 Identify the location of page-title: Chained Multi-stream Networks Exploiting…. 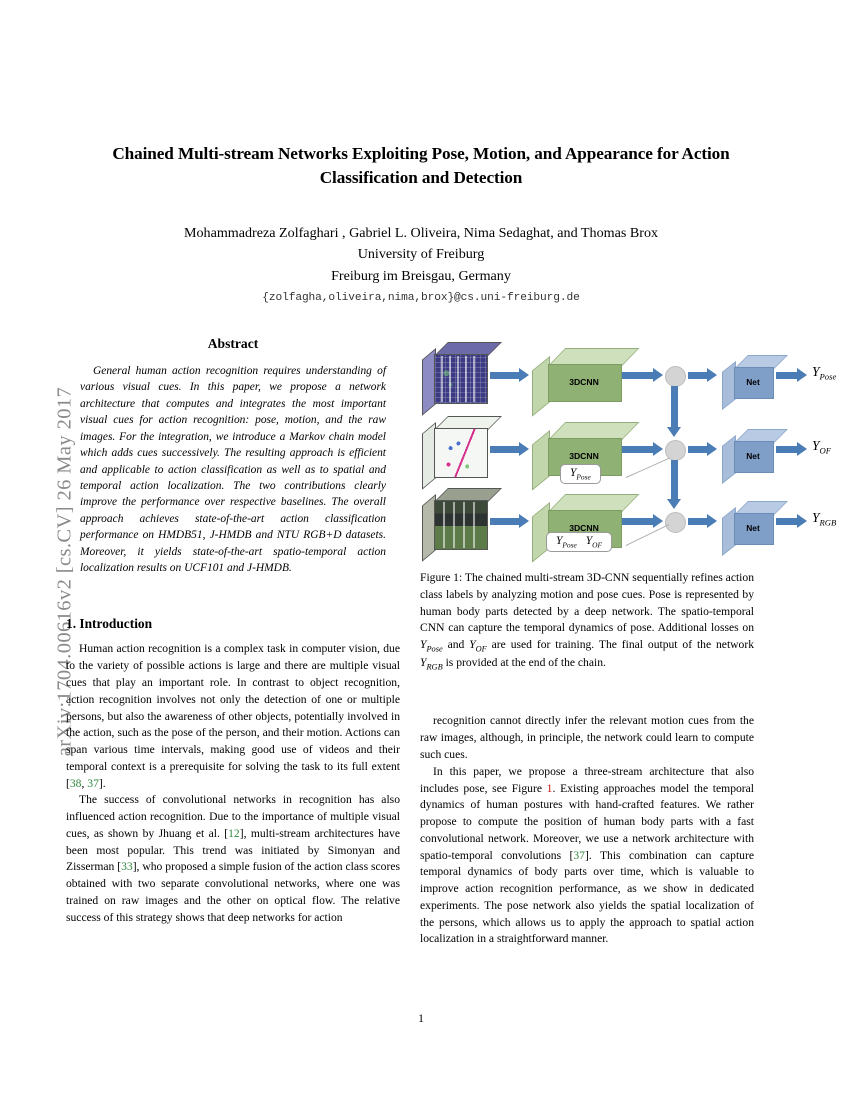
(421, 166).